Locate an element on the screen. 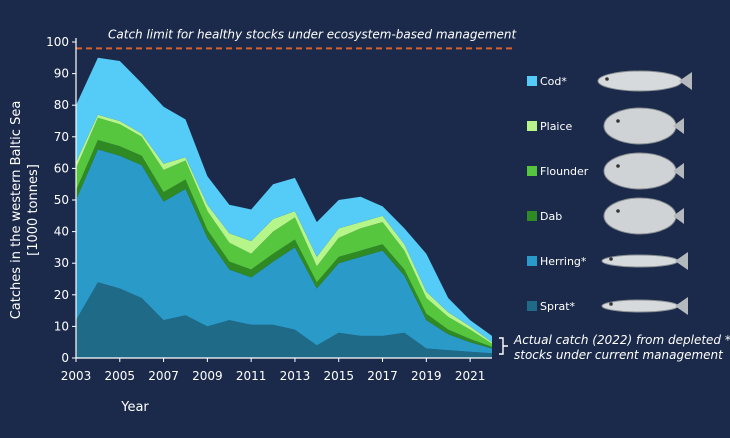  legend-label-cod: Cod* is located at coordinates (553, 81).